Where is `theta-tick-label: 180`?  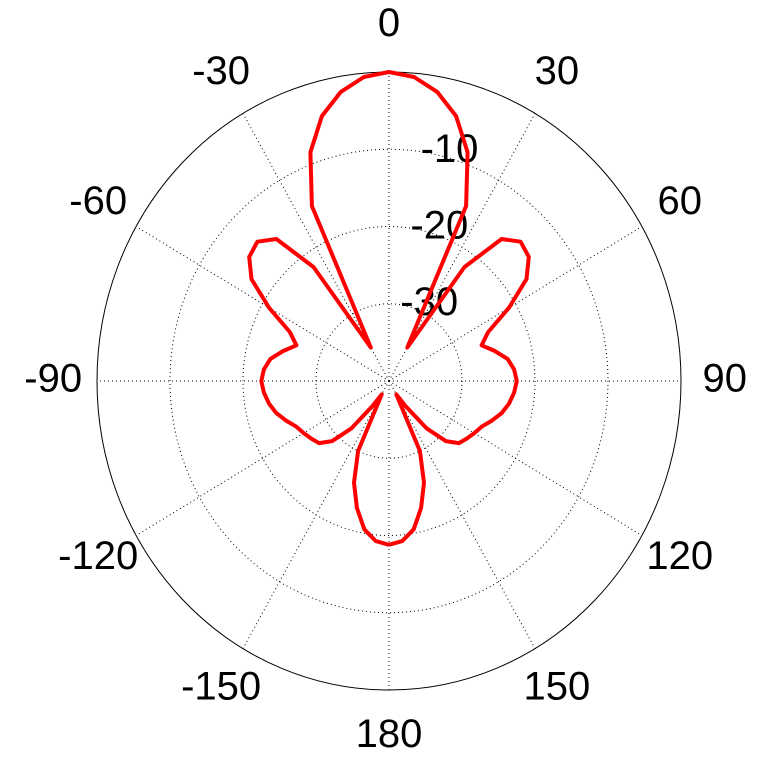
theta-tick-label: 180 is located at coordinates (389, 734).